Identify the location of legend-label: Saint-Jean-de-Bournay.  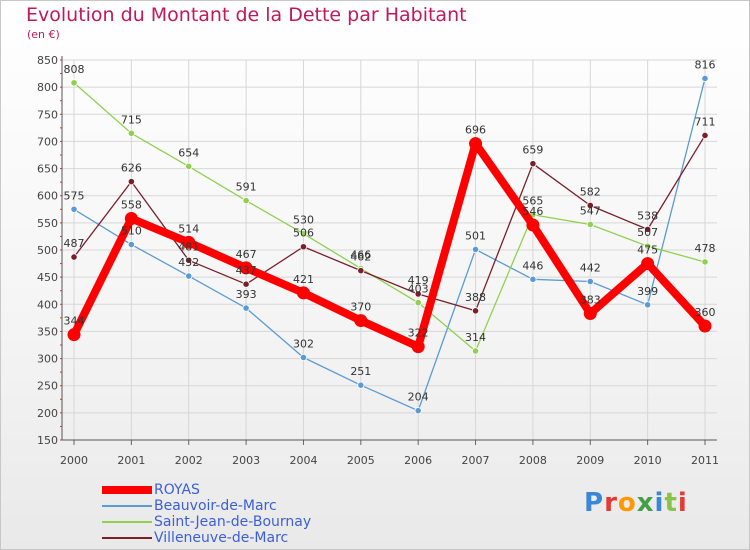
(233, 522).